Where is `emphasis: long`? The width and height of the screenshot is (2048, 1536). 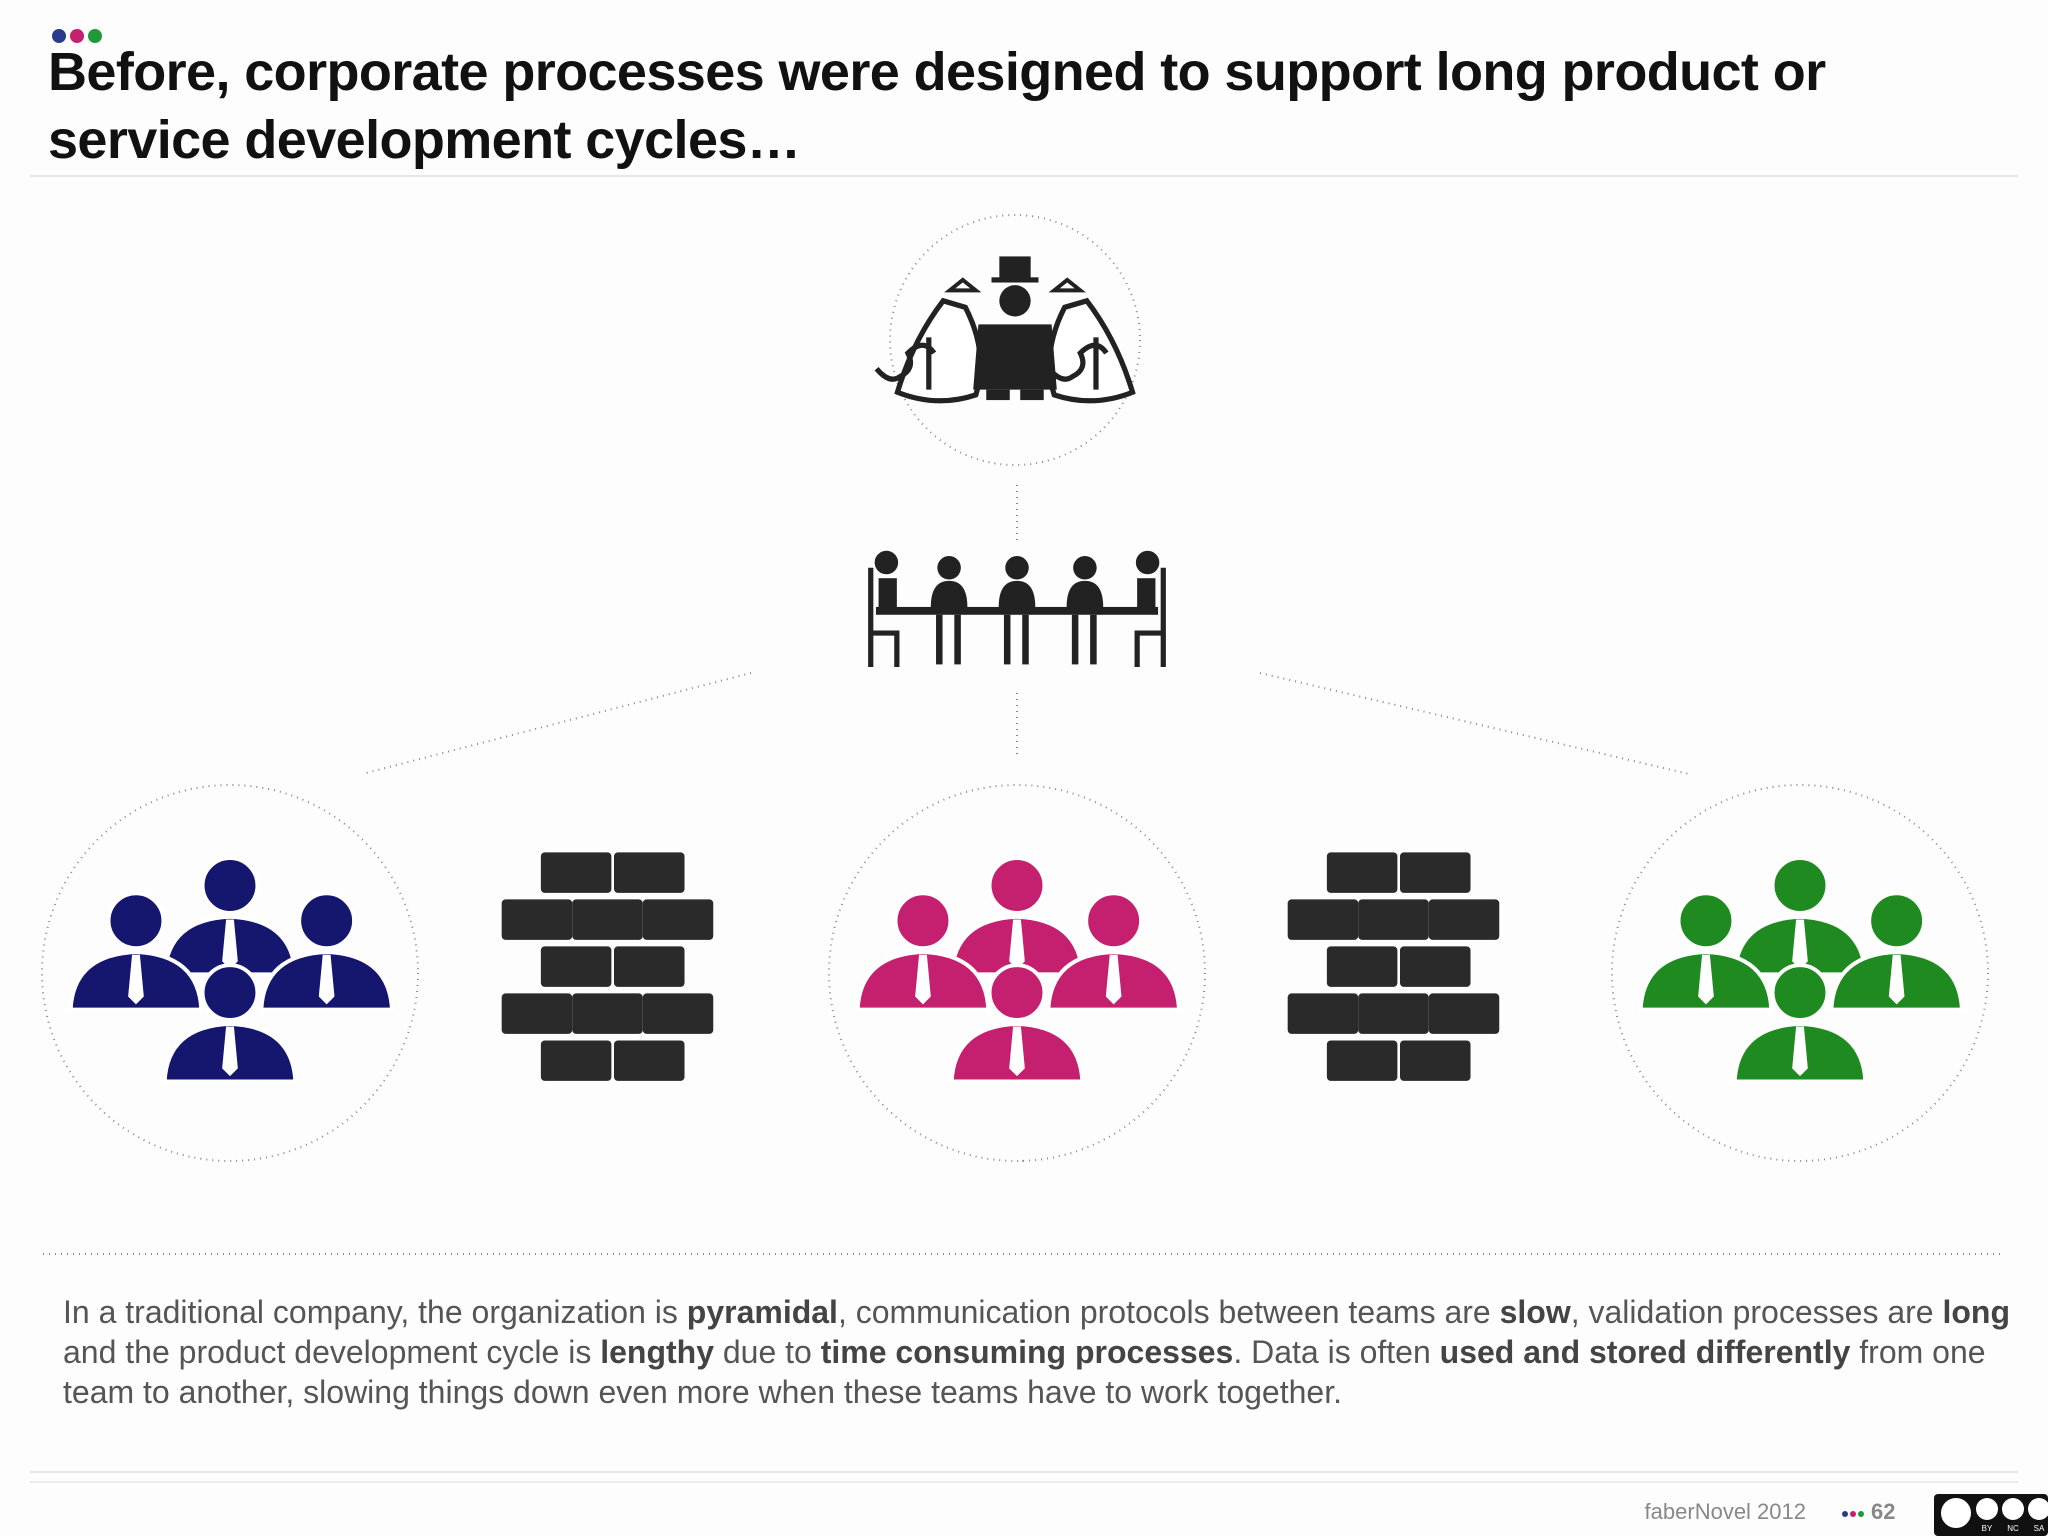
emphasis: long is located at coordinates (1976, 1312).